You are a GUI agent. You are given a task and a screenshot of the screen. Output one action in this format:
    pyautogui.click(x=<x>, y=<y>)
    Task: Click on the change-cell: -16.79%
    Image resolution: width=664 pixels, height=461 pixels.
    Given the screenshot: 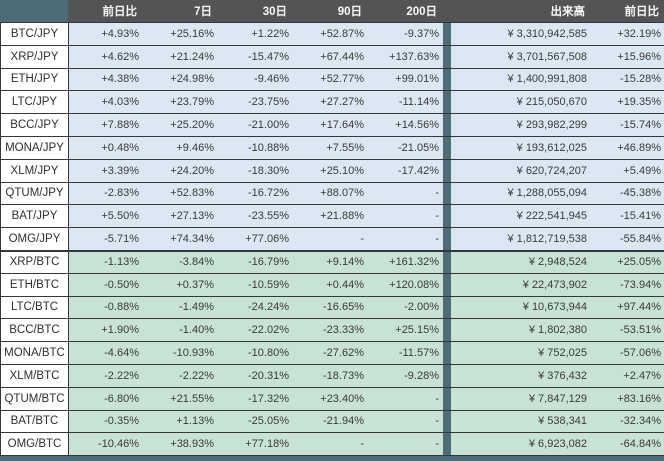 What is the action you would take?
    pyautogui.click(x=255, y=262)
    